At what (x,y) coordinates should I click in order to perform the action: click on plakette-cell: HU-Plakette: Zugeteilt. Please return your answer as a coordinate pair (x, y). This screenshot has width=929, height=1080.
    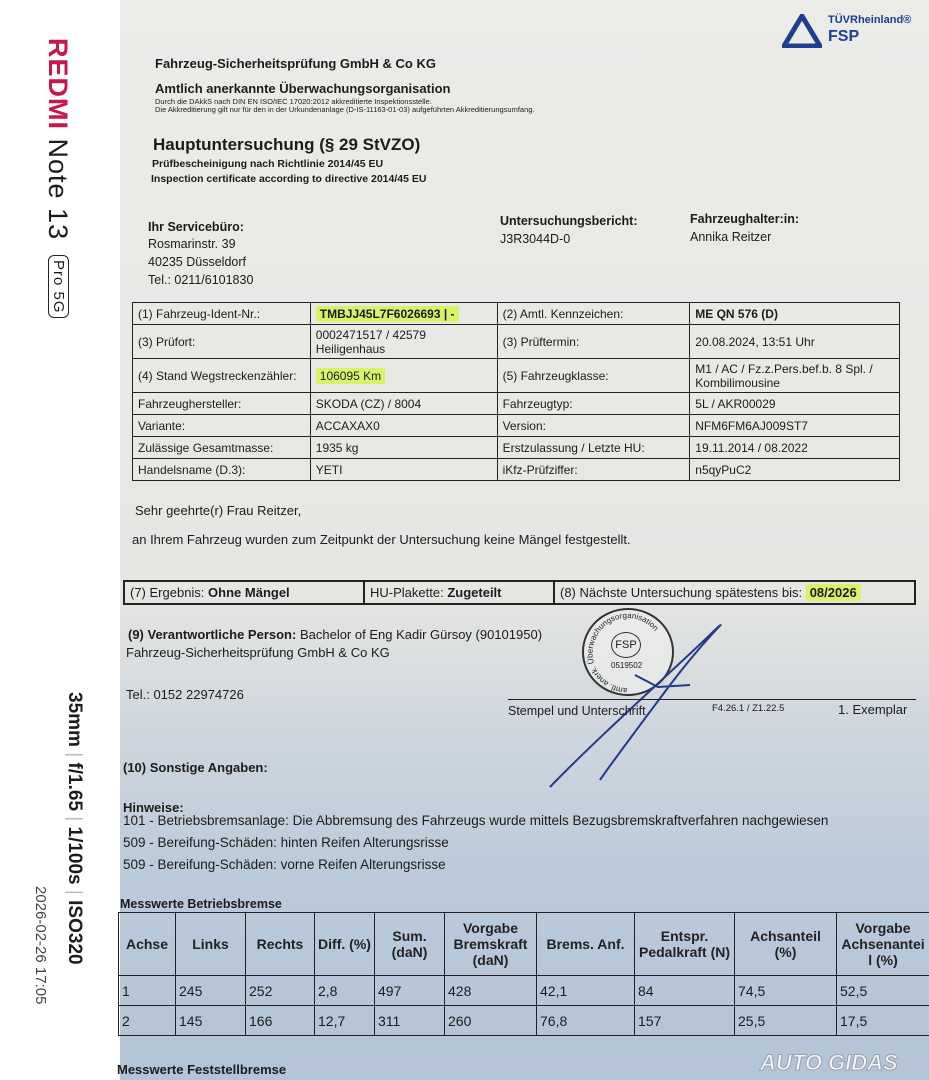
    Looking at the image, I should click on (459, 592).